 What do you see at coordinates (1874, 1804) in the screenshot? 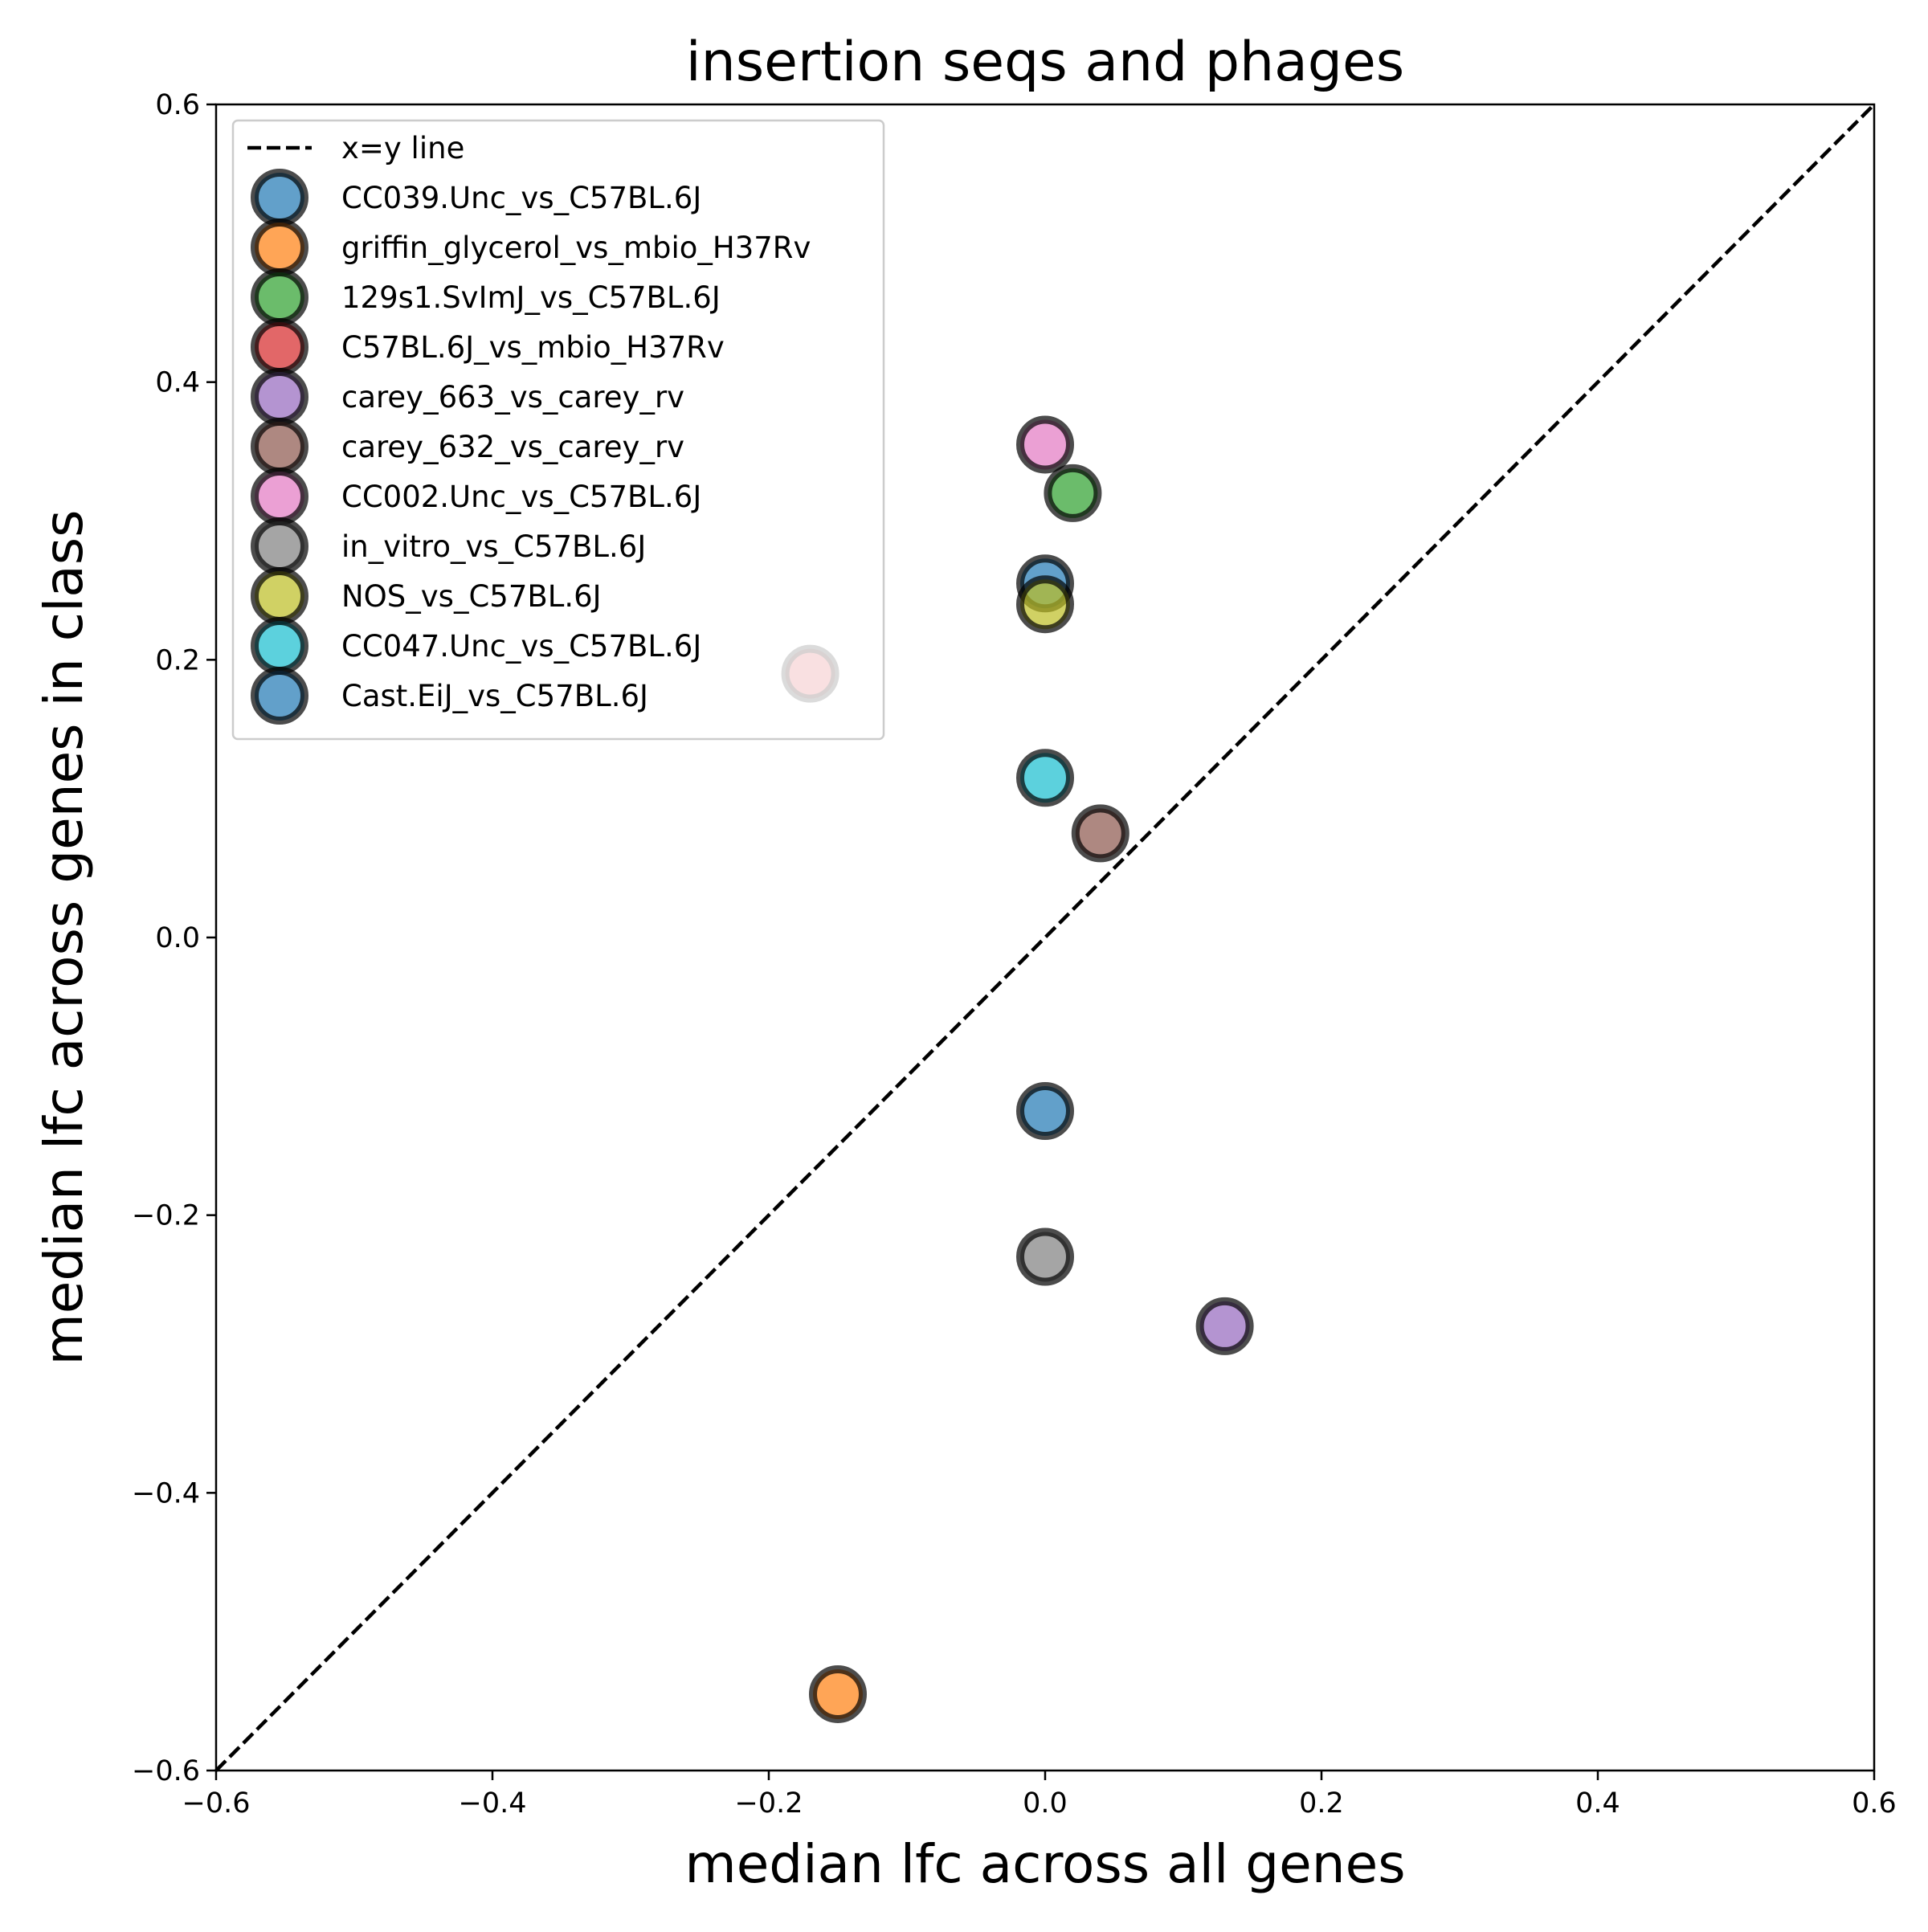
I see `x-tick-label: 0.6` at bounding box center [1874, 1804].